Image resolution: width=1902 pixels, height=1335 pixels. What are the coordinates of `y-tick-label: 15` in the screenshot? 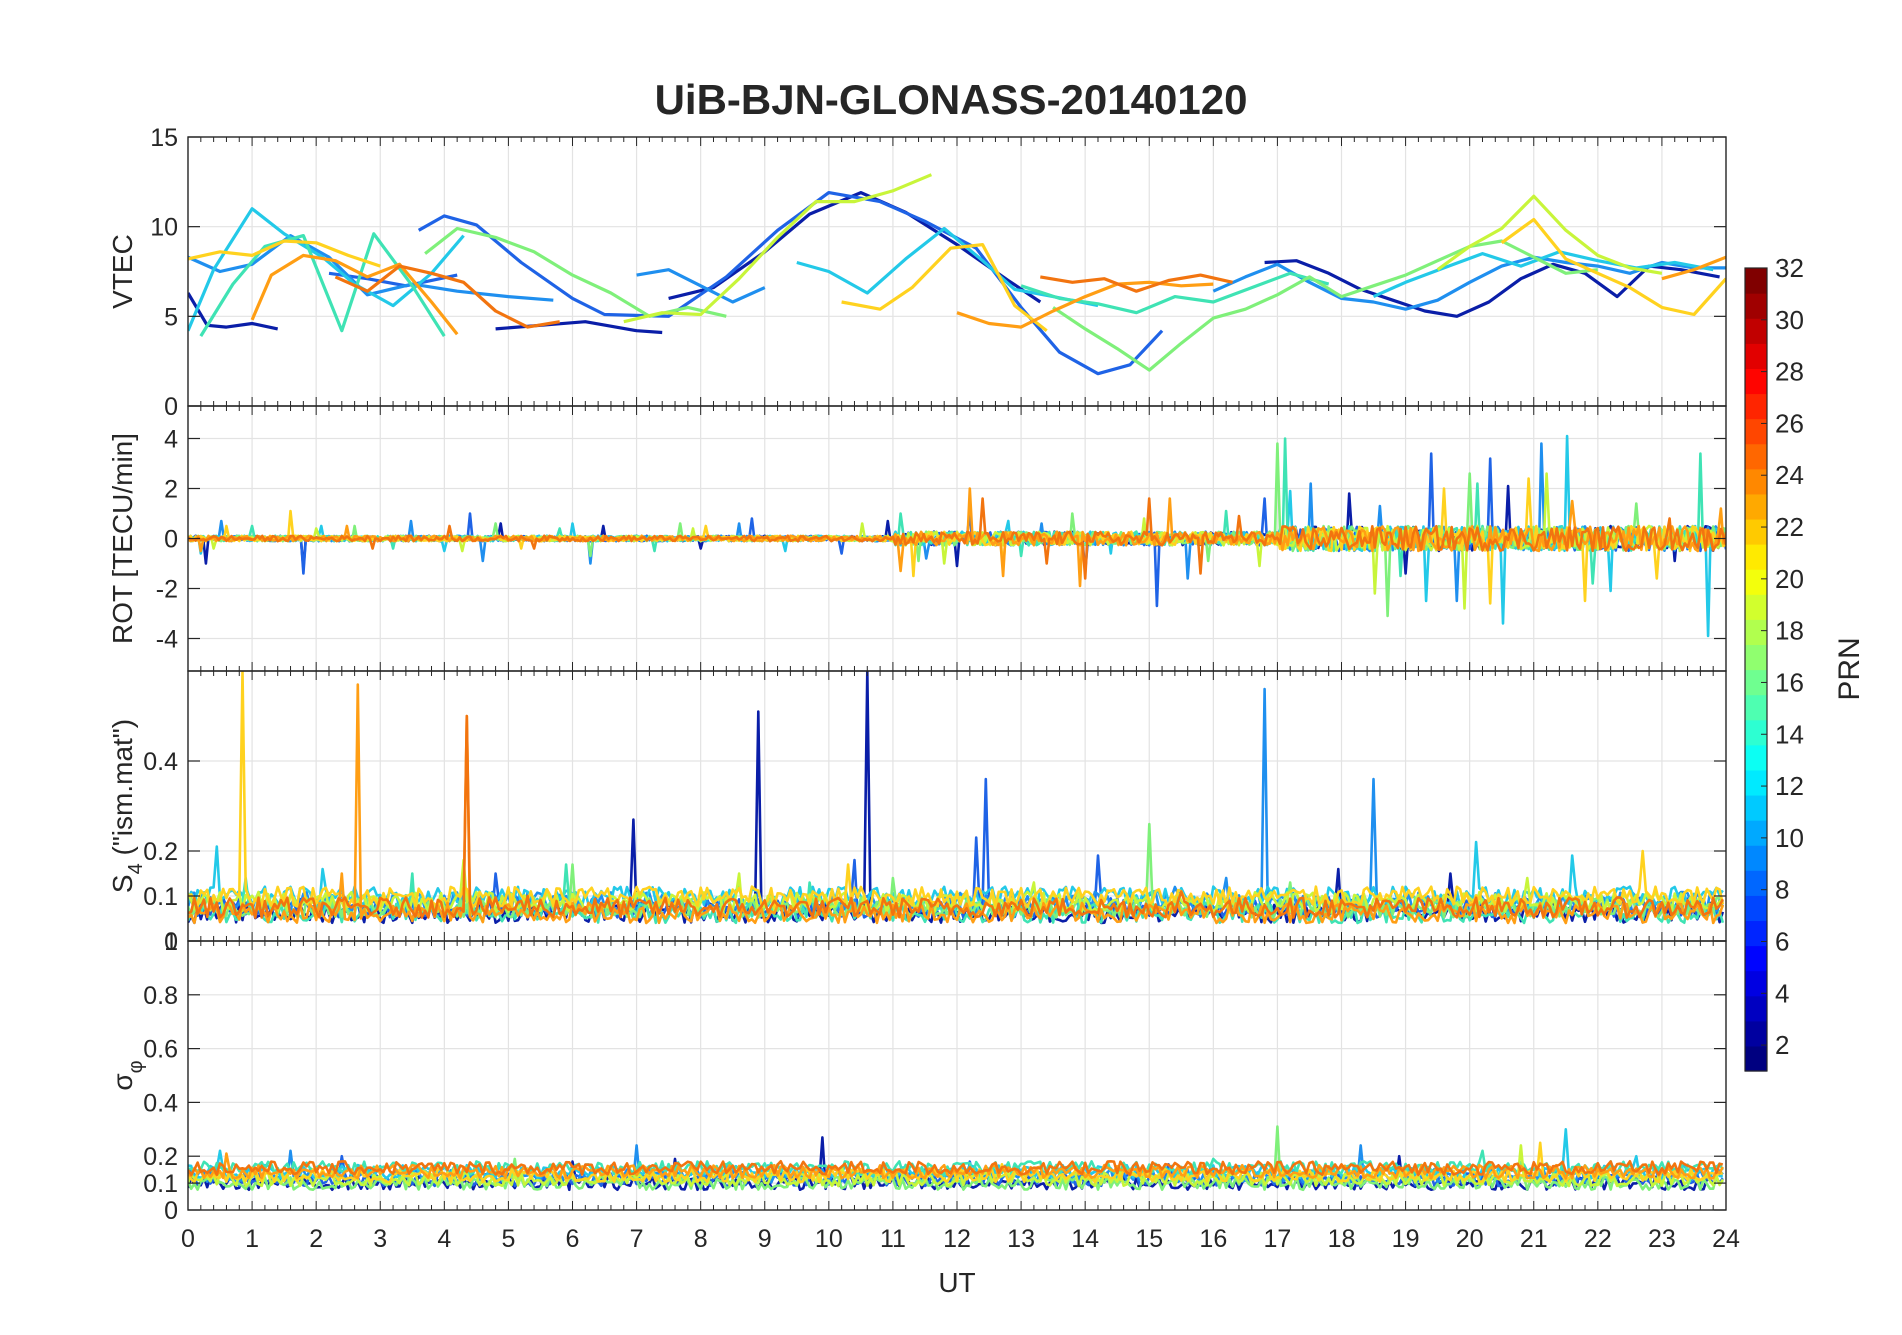 It's located at (164, 138).